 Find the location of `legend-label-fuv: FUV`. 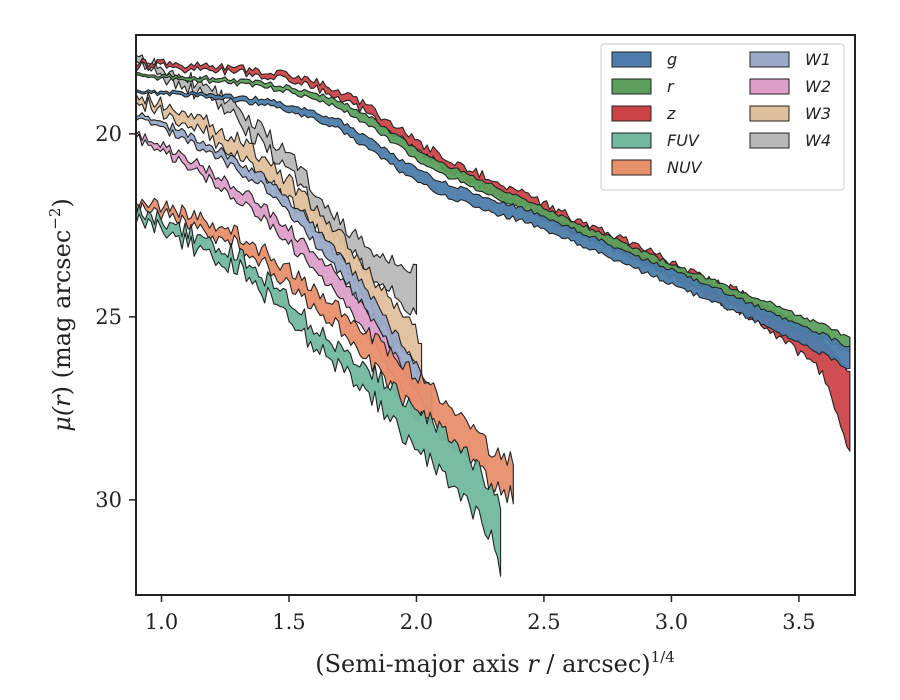

legend-label-fuv: FUV is located at coordinates (683, 140).